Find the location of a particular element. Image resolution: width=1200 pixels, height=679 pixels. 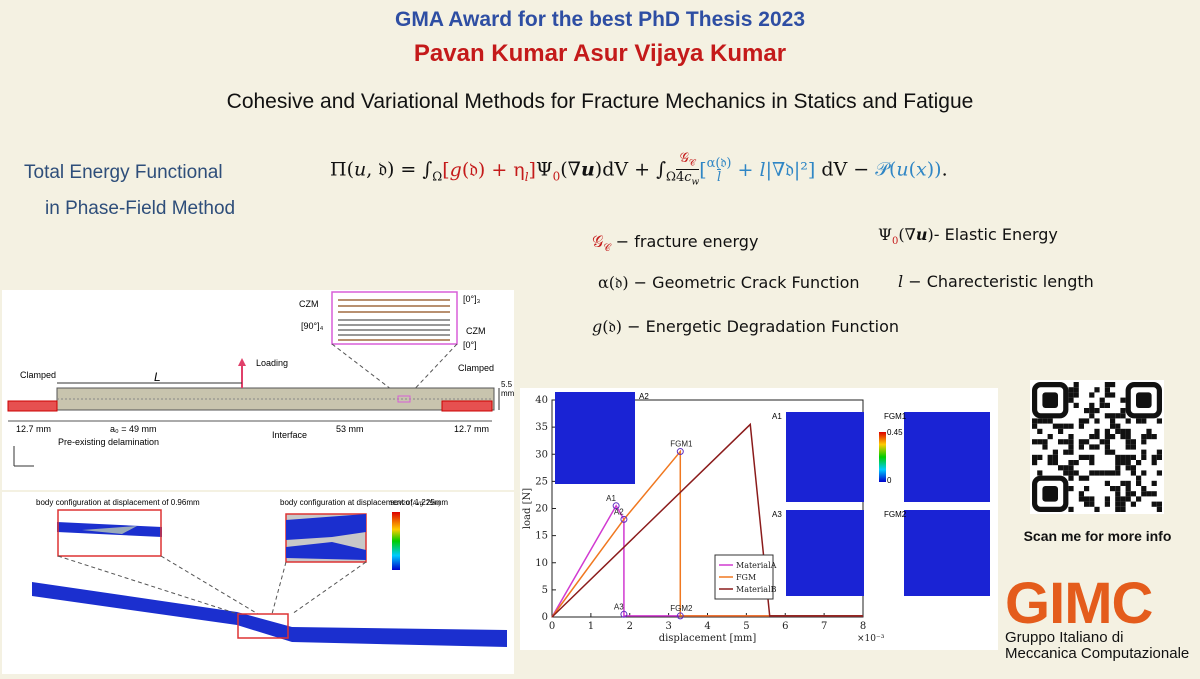

label-0deg3: [0°]₃ is located at coordinates (472, 299).